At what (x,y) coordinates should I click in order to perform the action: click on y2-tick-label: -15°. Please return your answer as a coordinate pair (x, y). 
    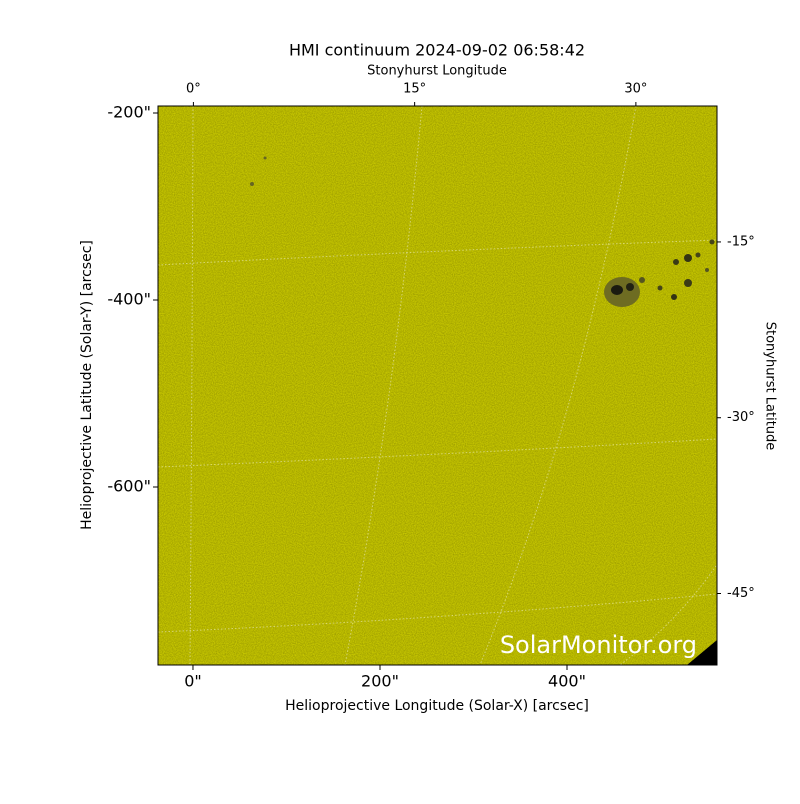
    Looking at the image, I should click on (741, 241).